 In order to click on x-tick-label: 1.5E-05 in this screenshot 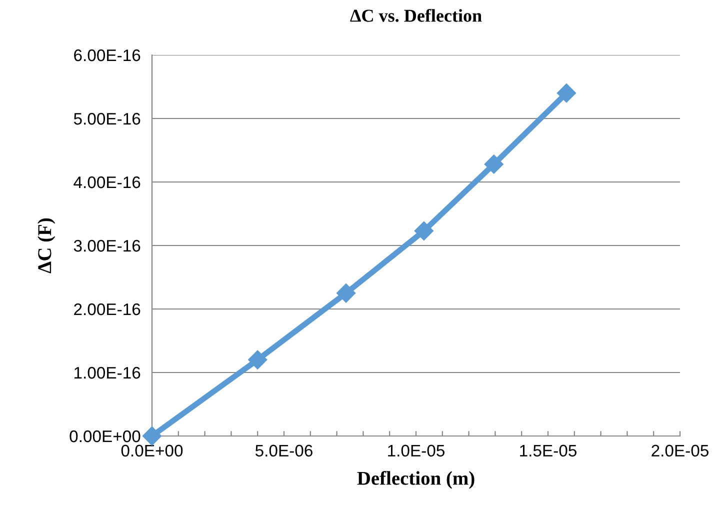, I will do `click(548, 450)`.